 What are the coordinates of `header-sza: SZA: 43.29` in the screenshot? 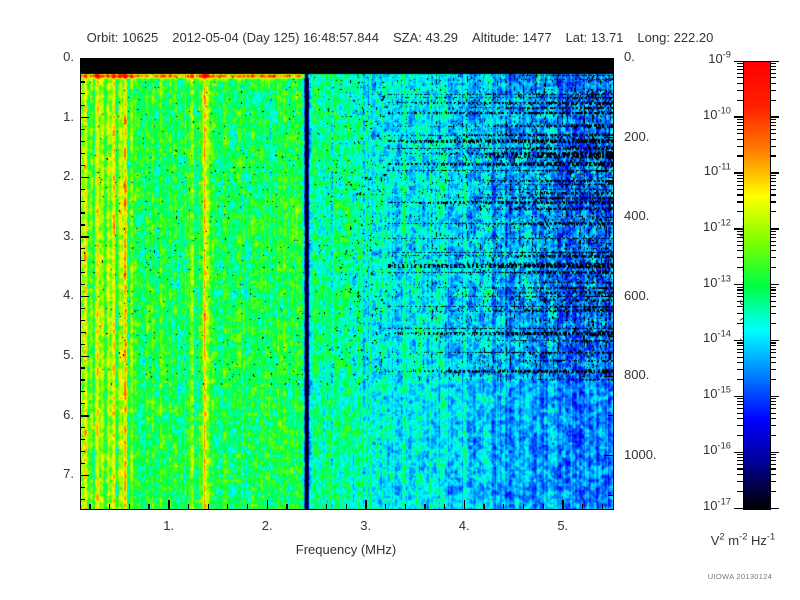 It's located at (425, 37).